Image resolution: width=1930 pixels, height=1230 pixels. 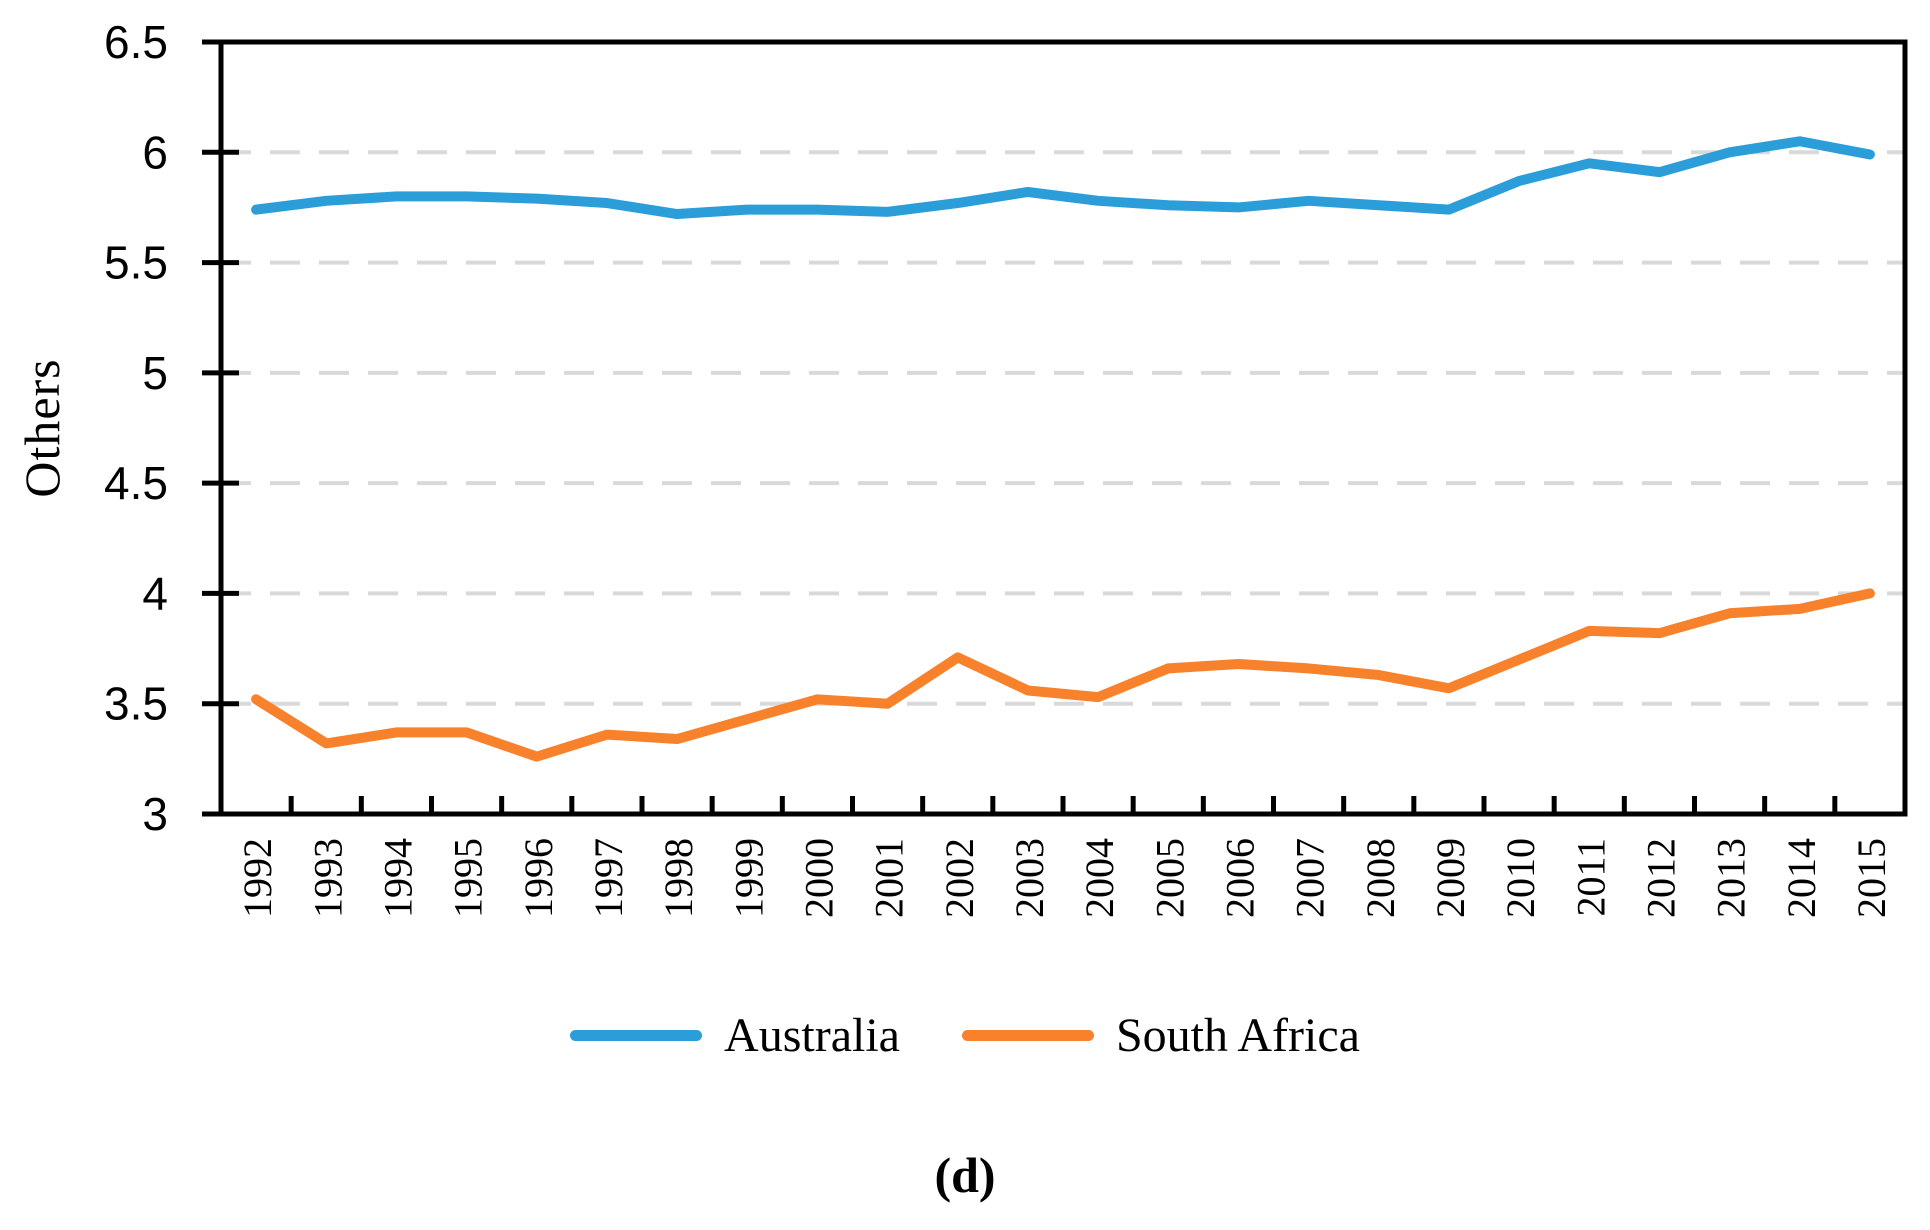 I want to click on x-axis-tick-label: 2013, so click(x=1731, y=878).